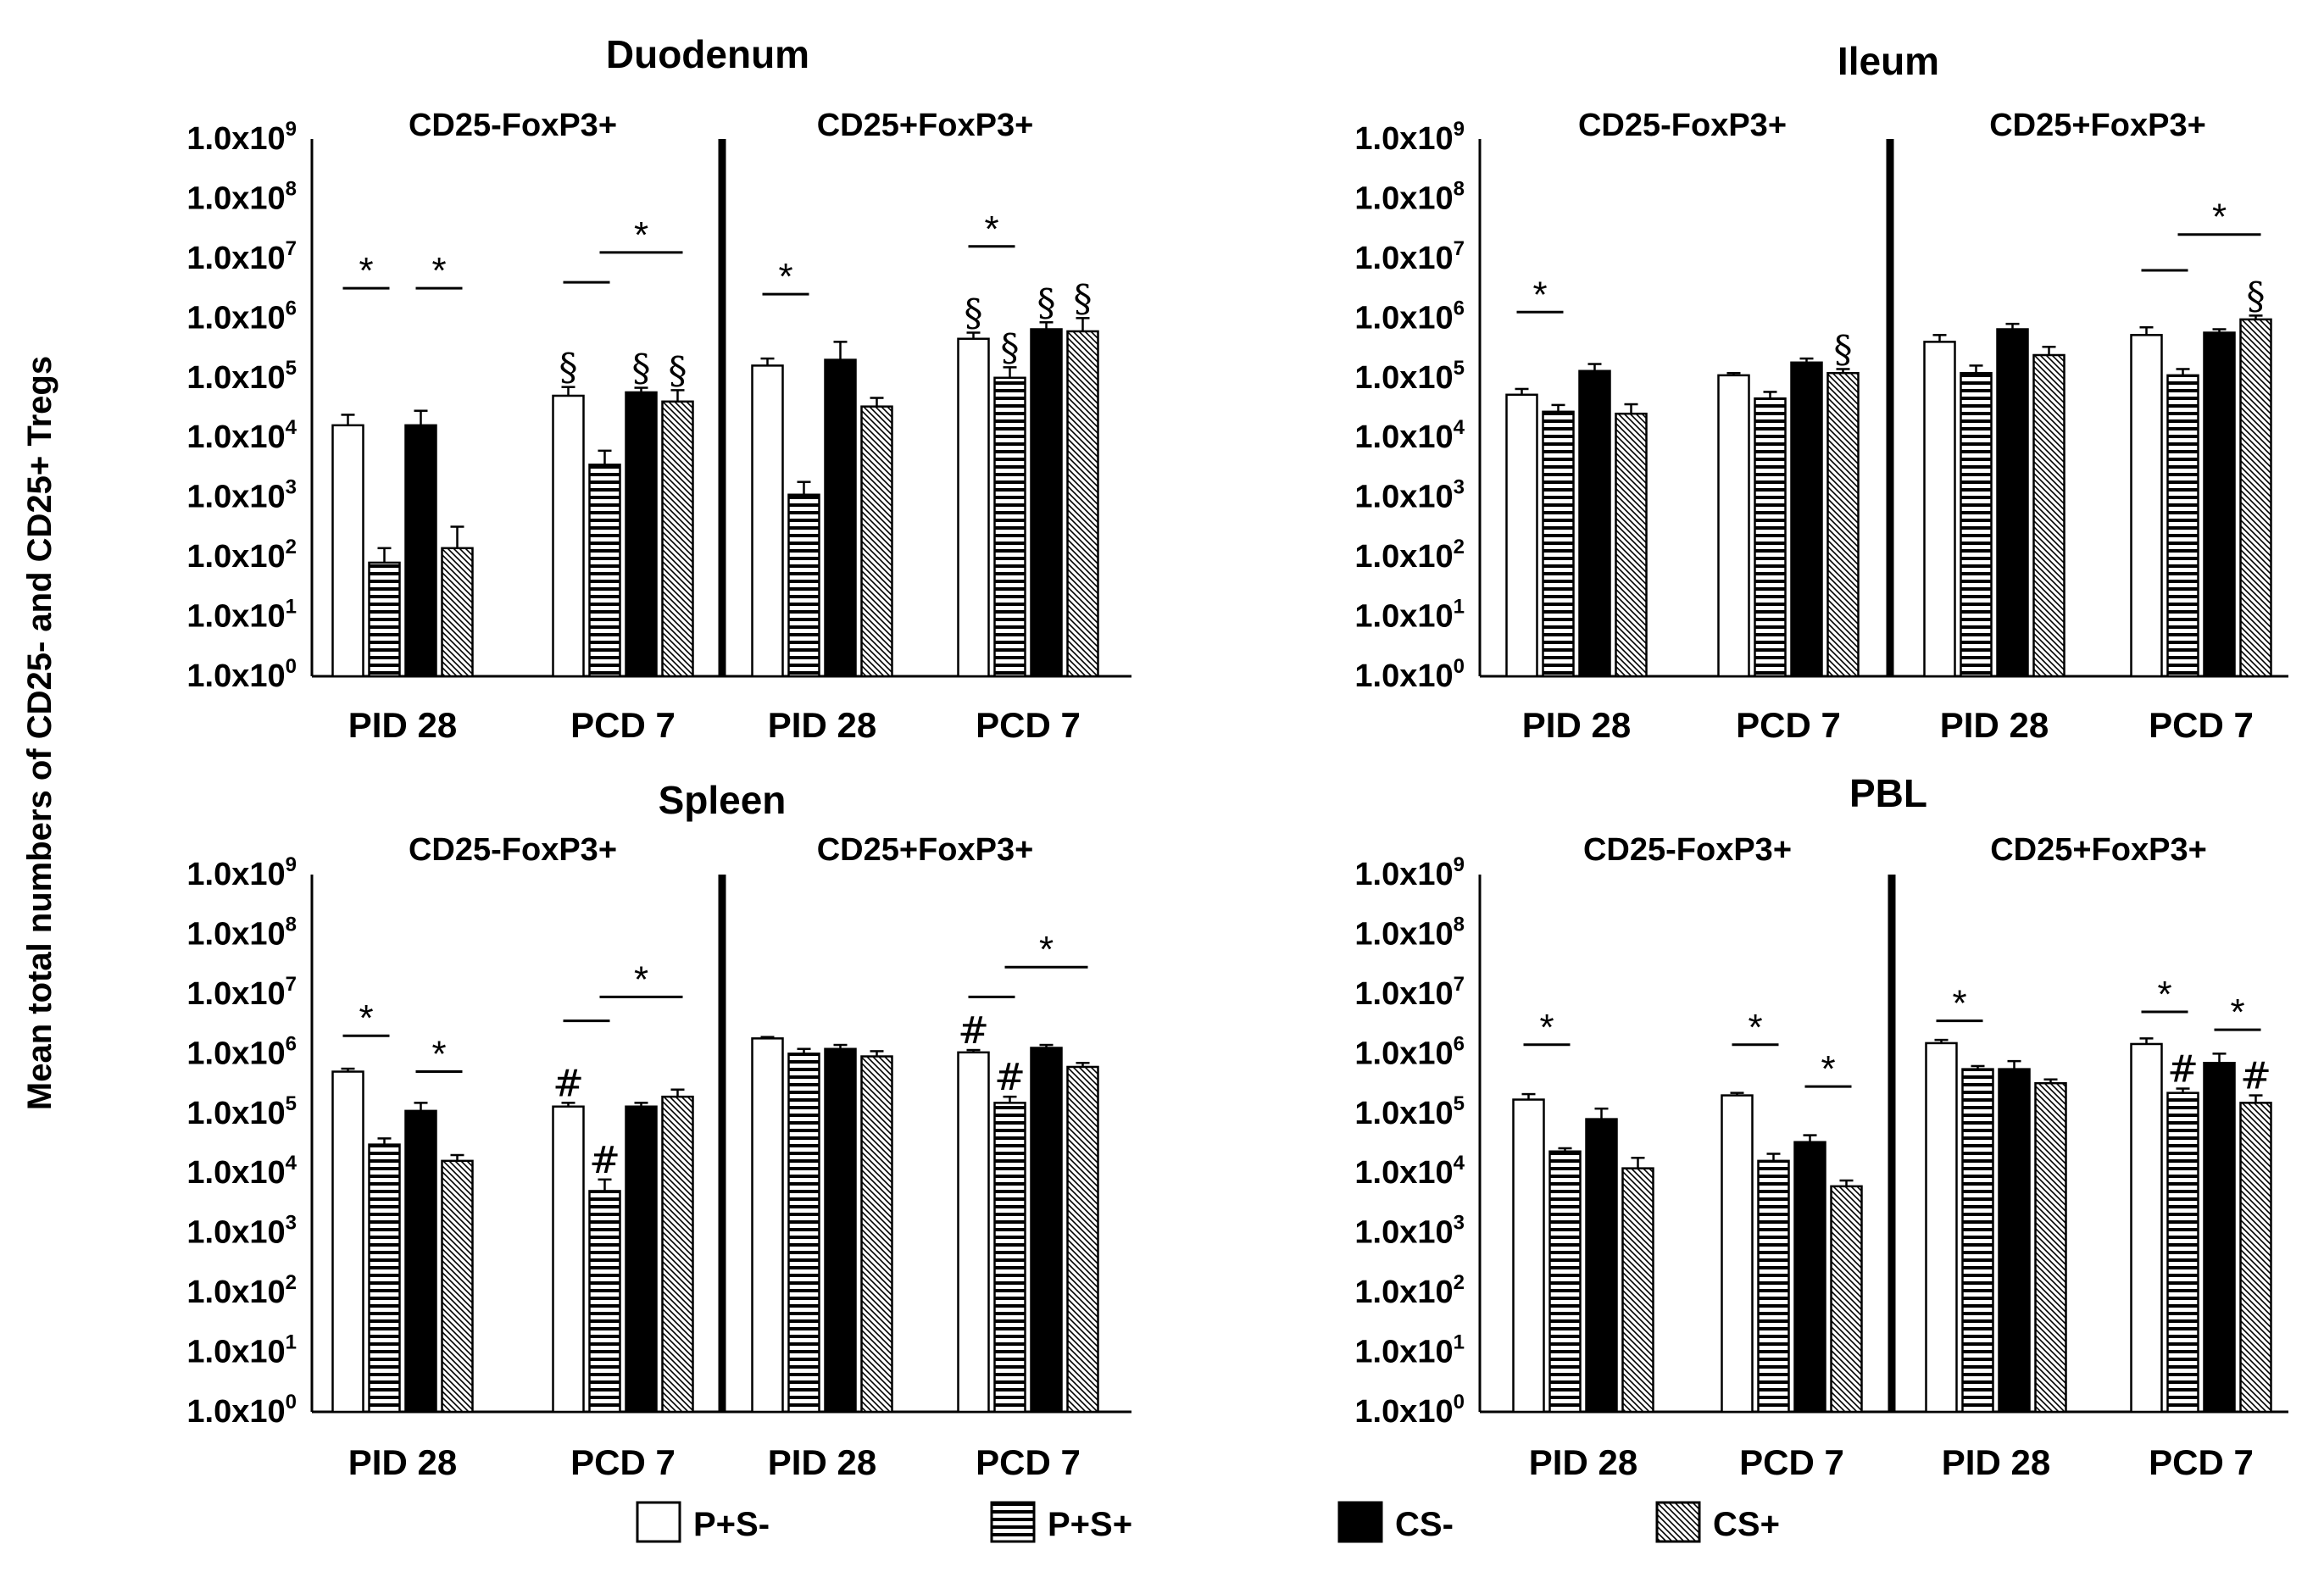 This screenshot has width=2324, height=1572. Describe the element at coordinates (732, 1524) in the screenshot. I see `legend-label: P+S-` at that location.